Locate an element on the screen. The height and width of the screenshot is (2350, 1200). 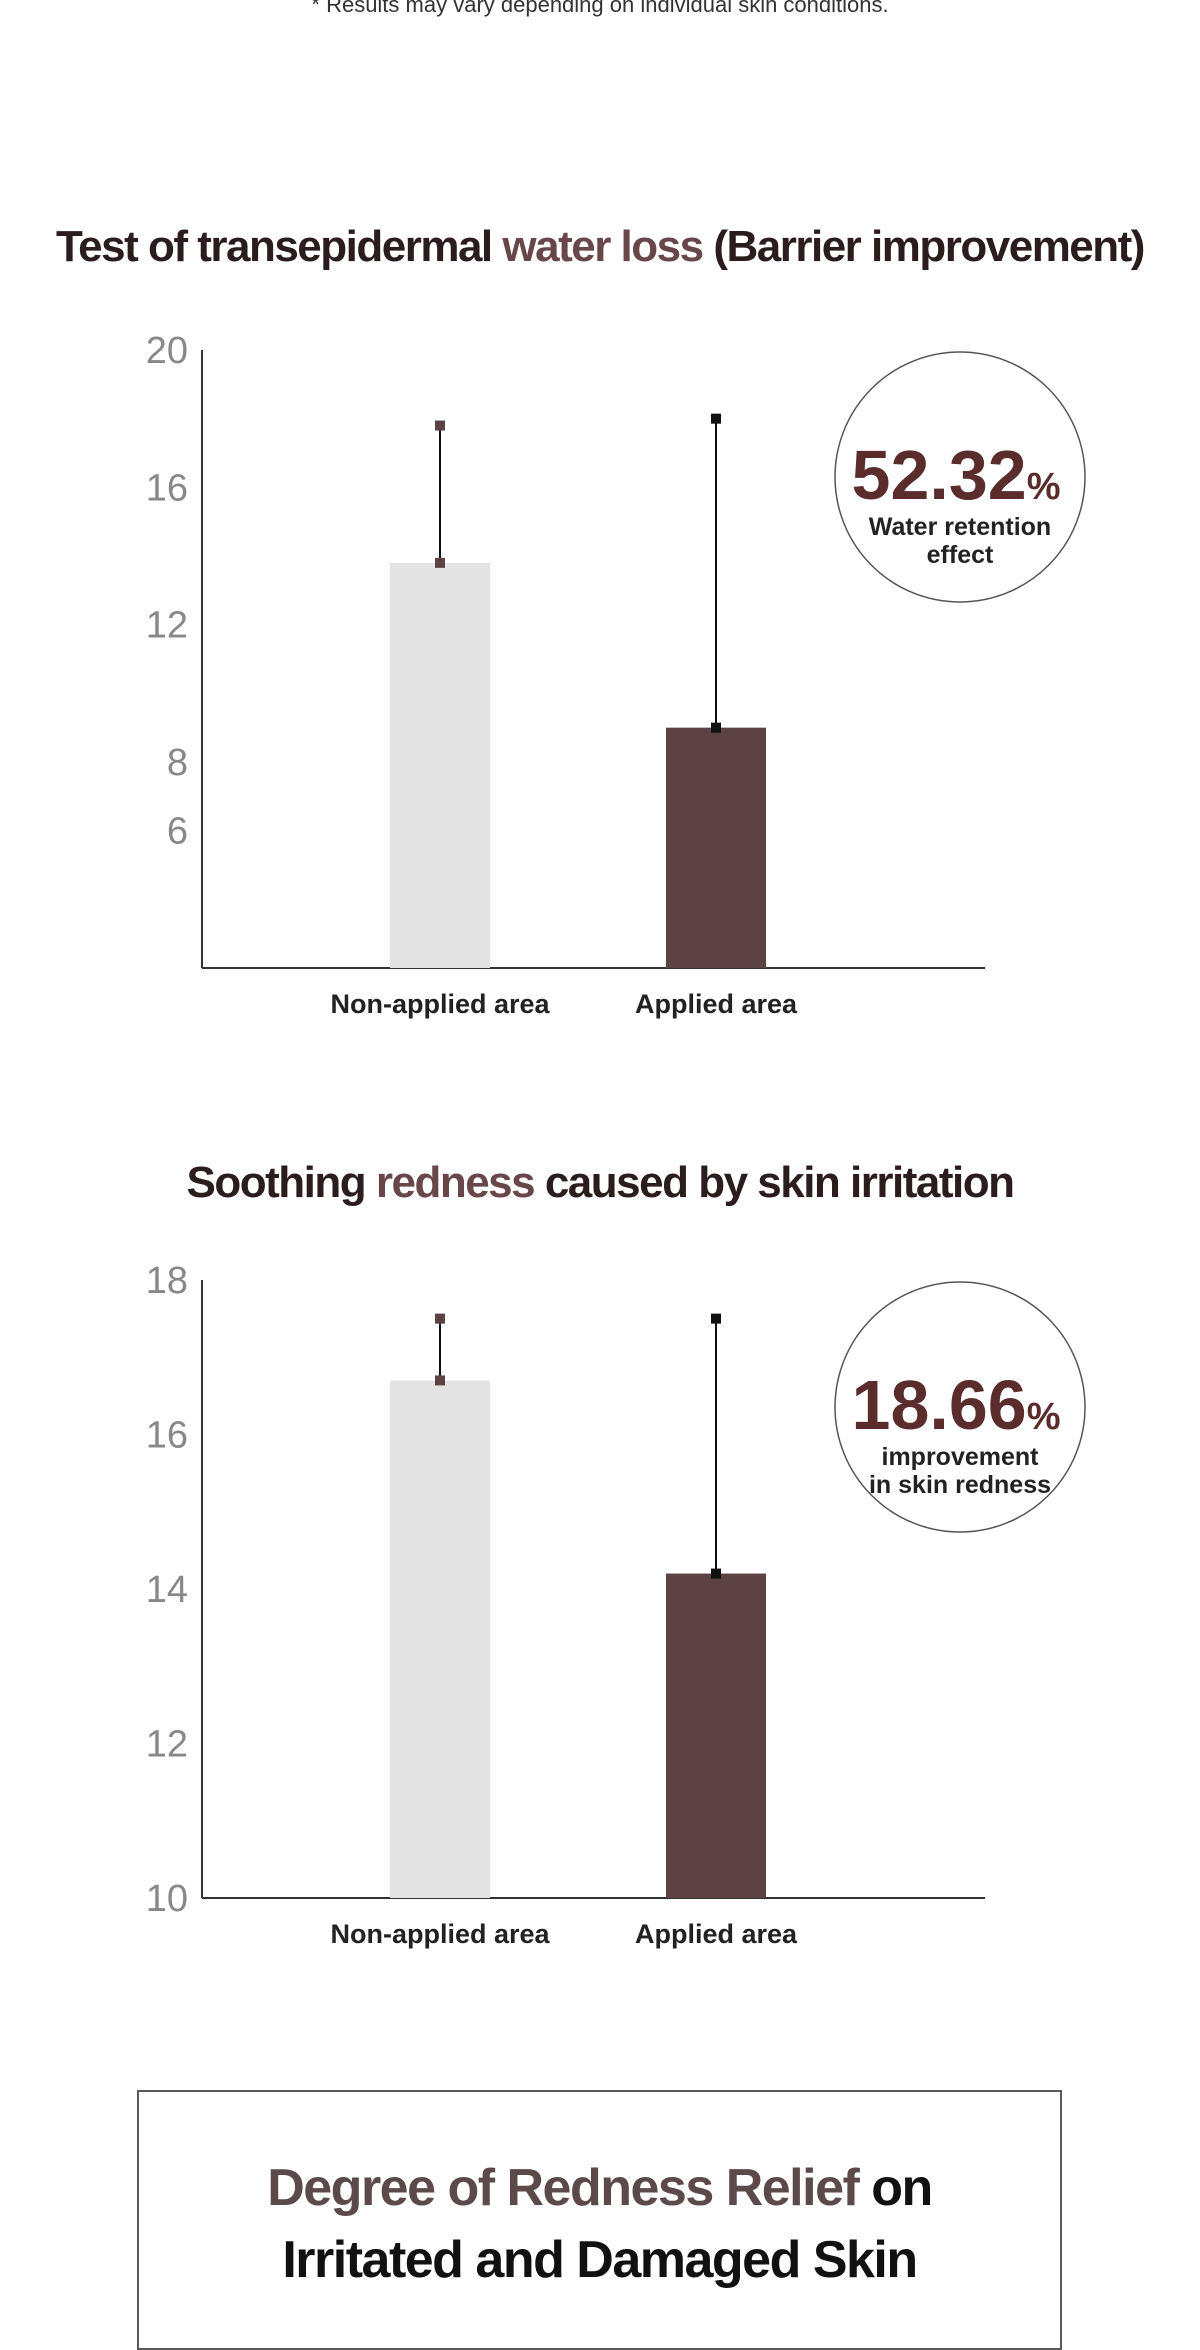
chart-2-y-tick-12: 12 is located at coordinates (167, 1745).